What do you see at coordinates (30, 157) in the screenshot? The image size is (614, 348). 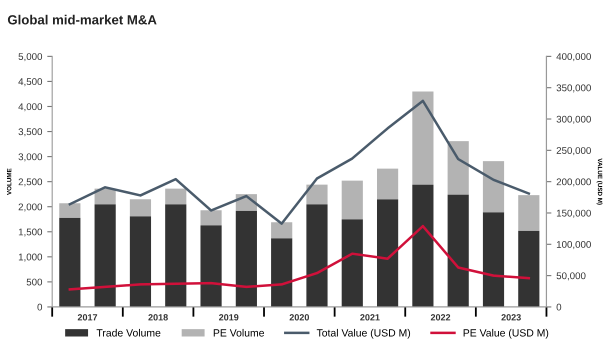 I see `y-tick-label: 3,000` at bounding box center [30, 157].